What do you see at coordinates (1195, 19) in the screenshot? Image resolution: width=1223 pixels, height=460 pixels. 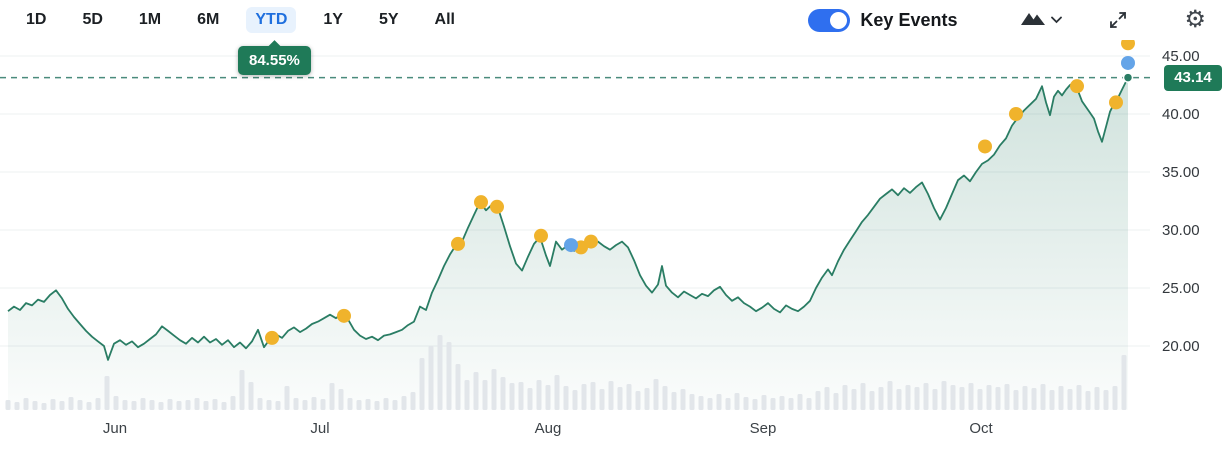 I see `settings-gear-icon: ⚙` at bounding box center [1195, 19].